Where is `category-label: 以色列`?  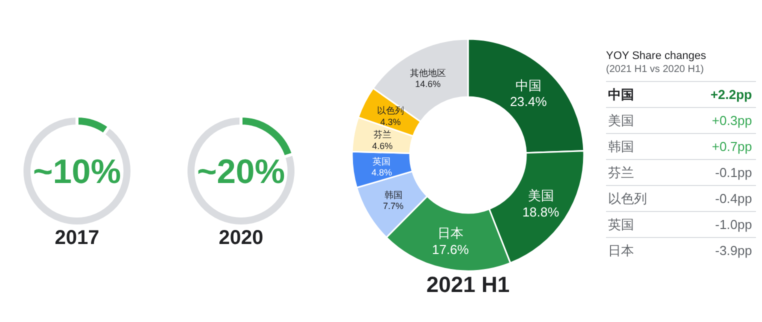
category-label: 以色列 is located at coordinates (627, 199).